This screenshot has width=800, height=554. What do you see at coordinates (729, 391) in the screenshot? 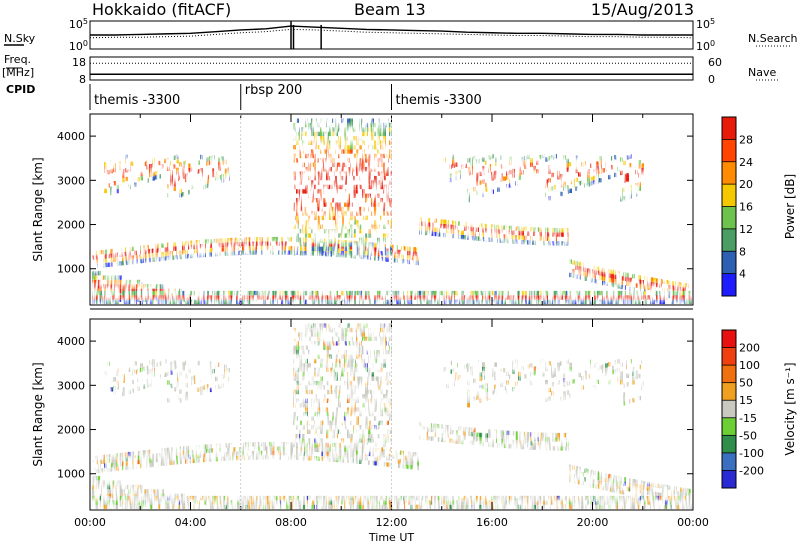
I see `velocity-colorbar-swatch` at bounding box center [729, 391].